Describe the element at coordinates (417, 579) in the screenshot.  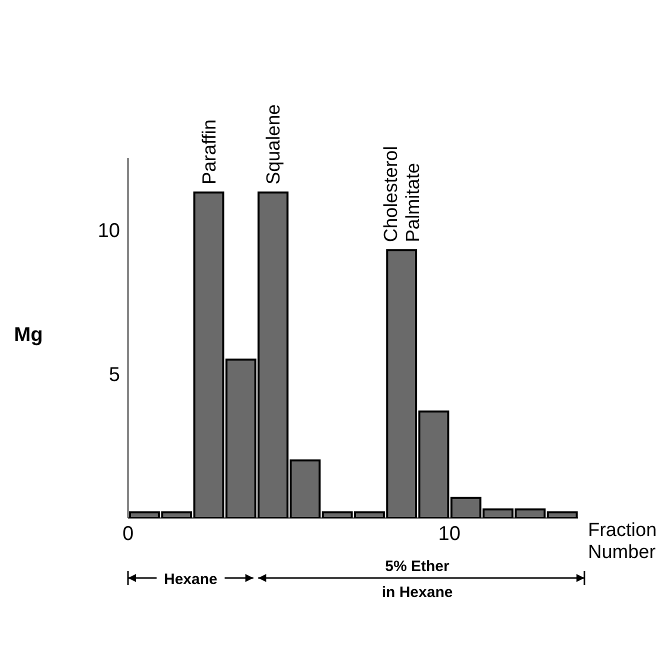
I see `text: 5% Ether in Hexane` at that location.